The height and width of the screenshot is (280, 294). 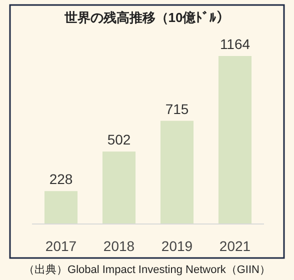 I want to click on data-label: 502, so click(x=119, y=140).